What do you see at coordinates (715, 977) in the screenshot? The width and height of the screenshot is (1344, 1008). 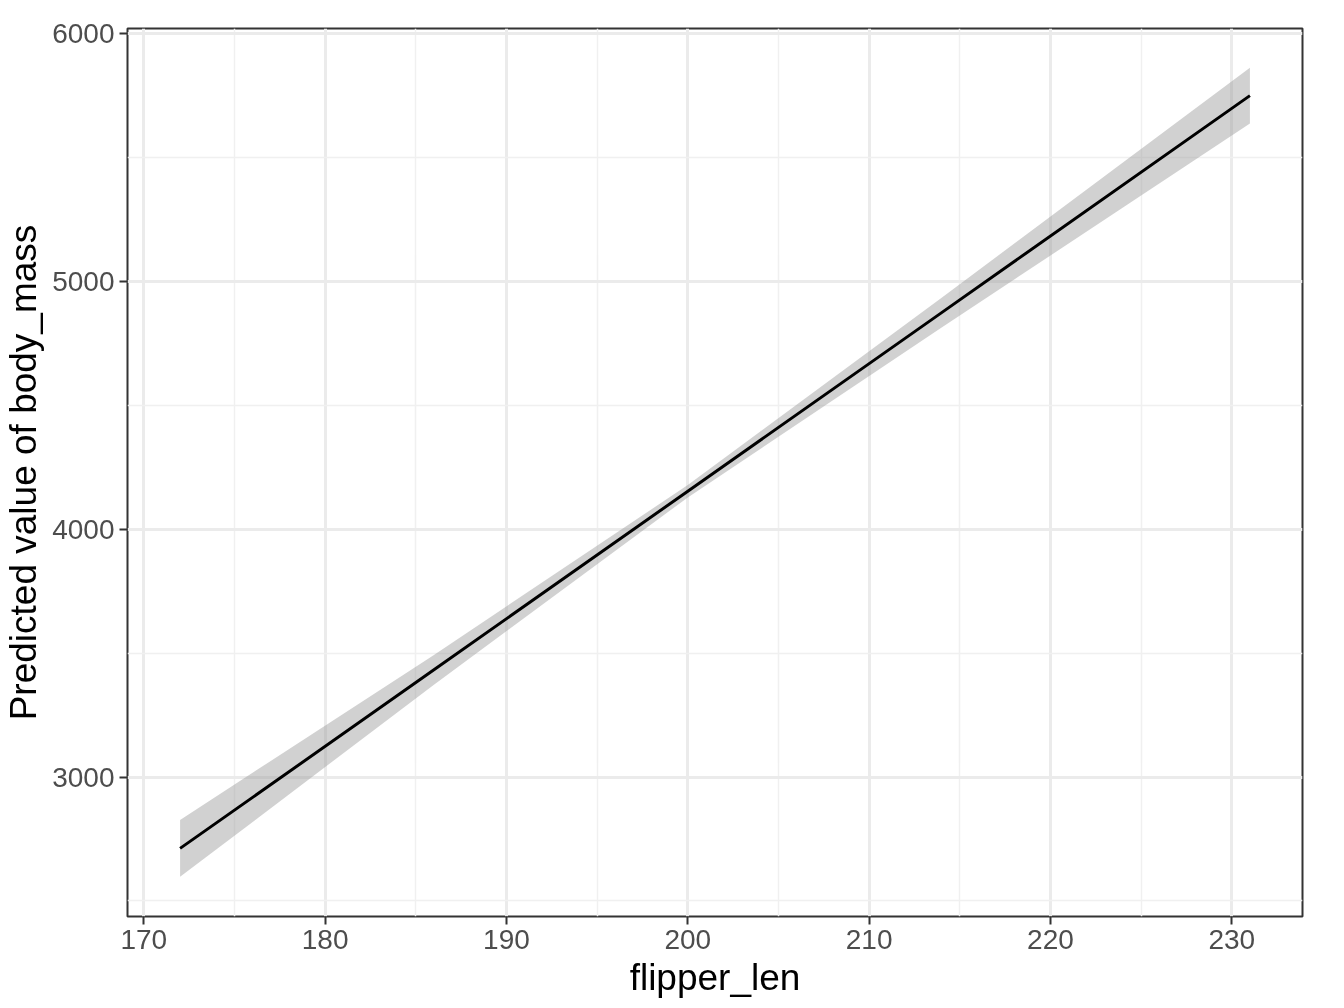 I see `x-axis-title: flipper_len` at bounding box center [715, 977].